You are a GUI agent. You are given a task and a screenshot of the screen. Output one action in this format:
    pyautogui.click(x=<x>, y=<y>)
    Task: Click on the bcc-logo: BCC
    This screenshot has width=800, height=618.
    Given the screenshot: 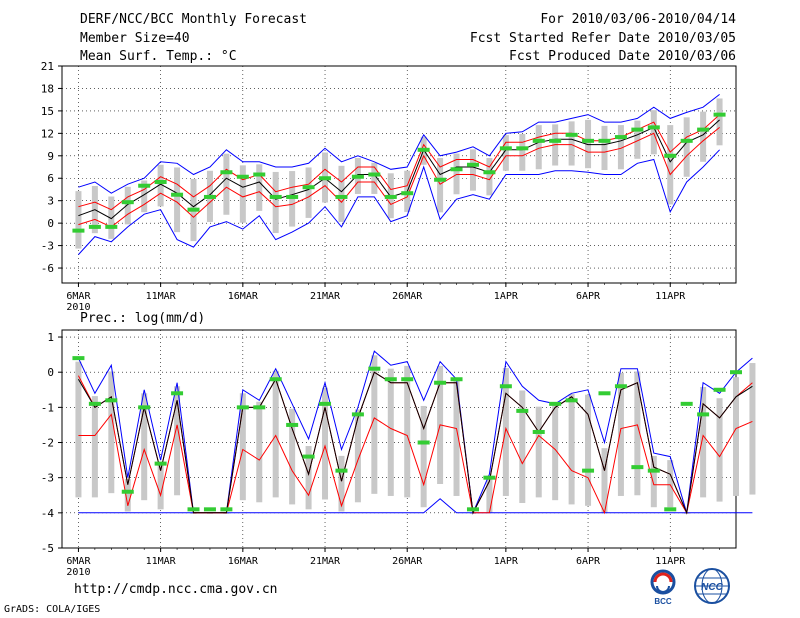 What is the action you would take?
    pyautogui.click(x=663, y=588)
    